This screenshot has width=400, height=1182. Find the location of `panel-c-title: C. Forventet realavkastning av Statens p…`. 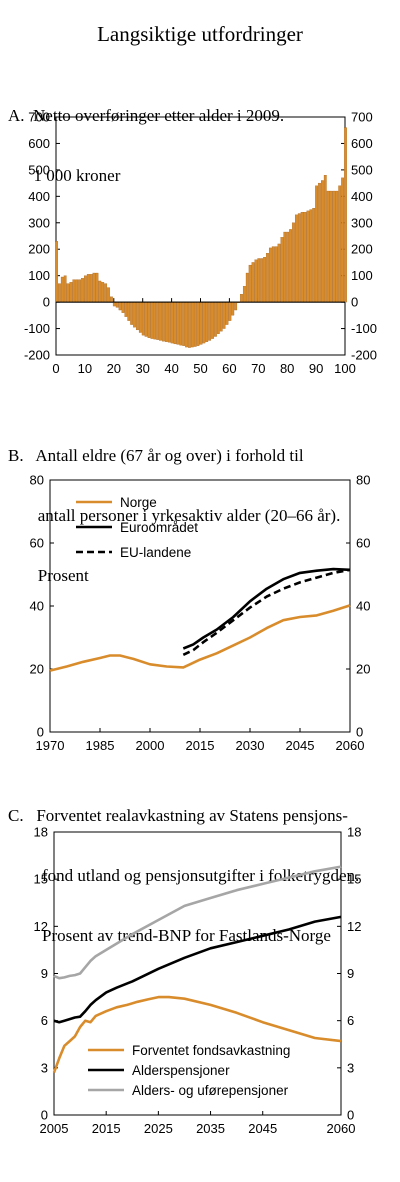

panel-c-title: C. Forventet realavkastning av Statens p… is located at coordinates (183, 866).